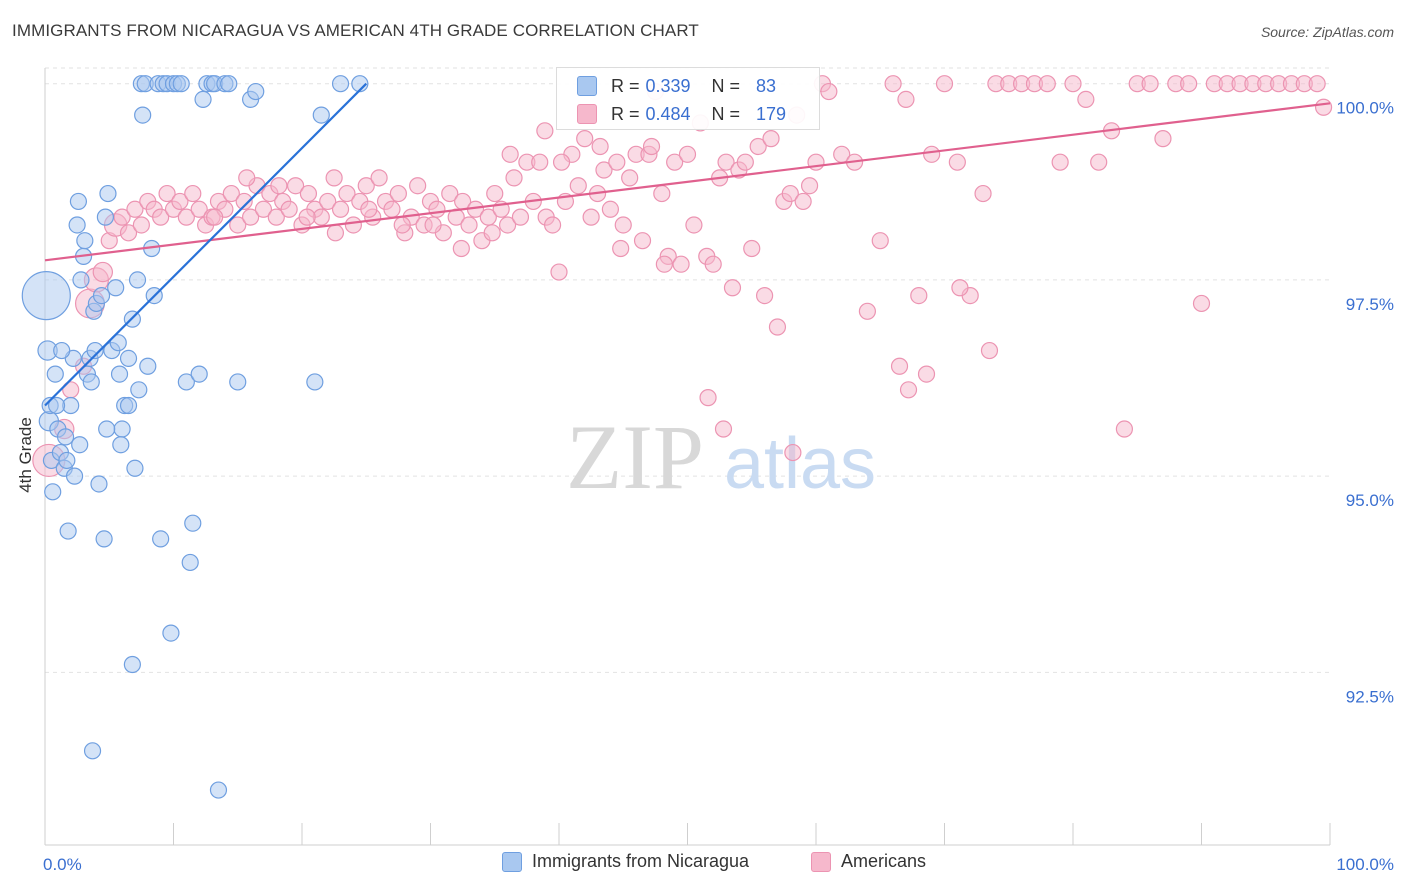 This screenshot has height=892, width=1406. Describe the element at coordinates (766, 85) in the screenshot. I see `stats-n-value: 83` at that location.